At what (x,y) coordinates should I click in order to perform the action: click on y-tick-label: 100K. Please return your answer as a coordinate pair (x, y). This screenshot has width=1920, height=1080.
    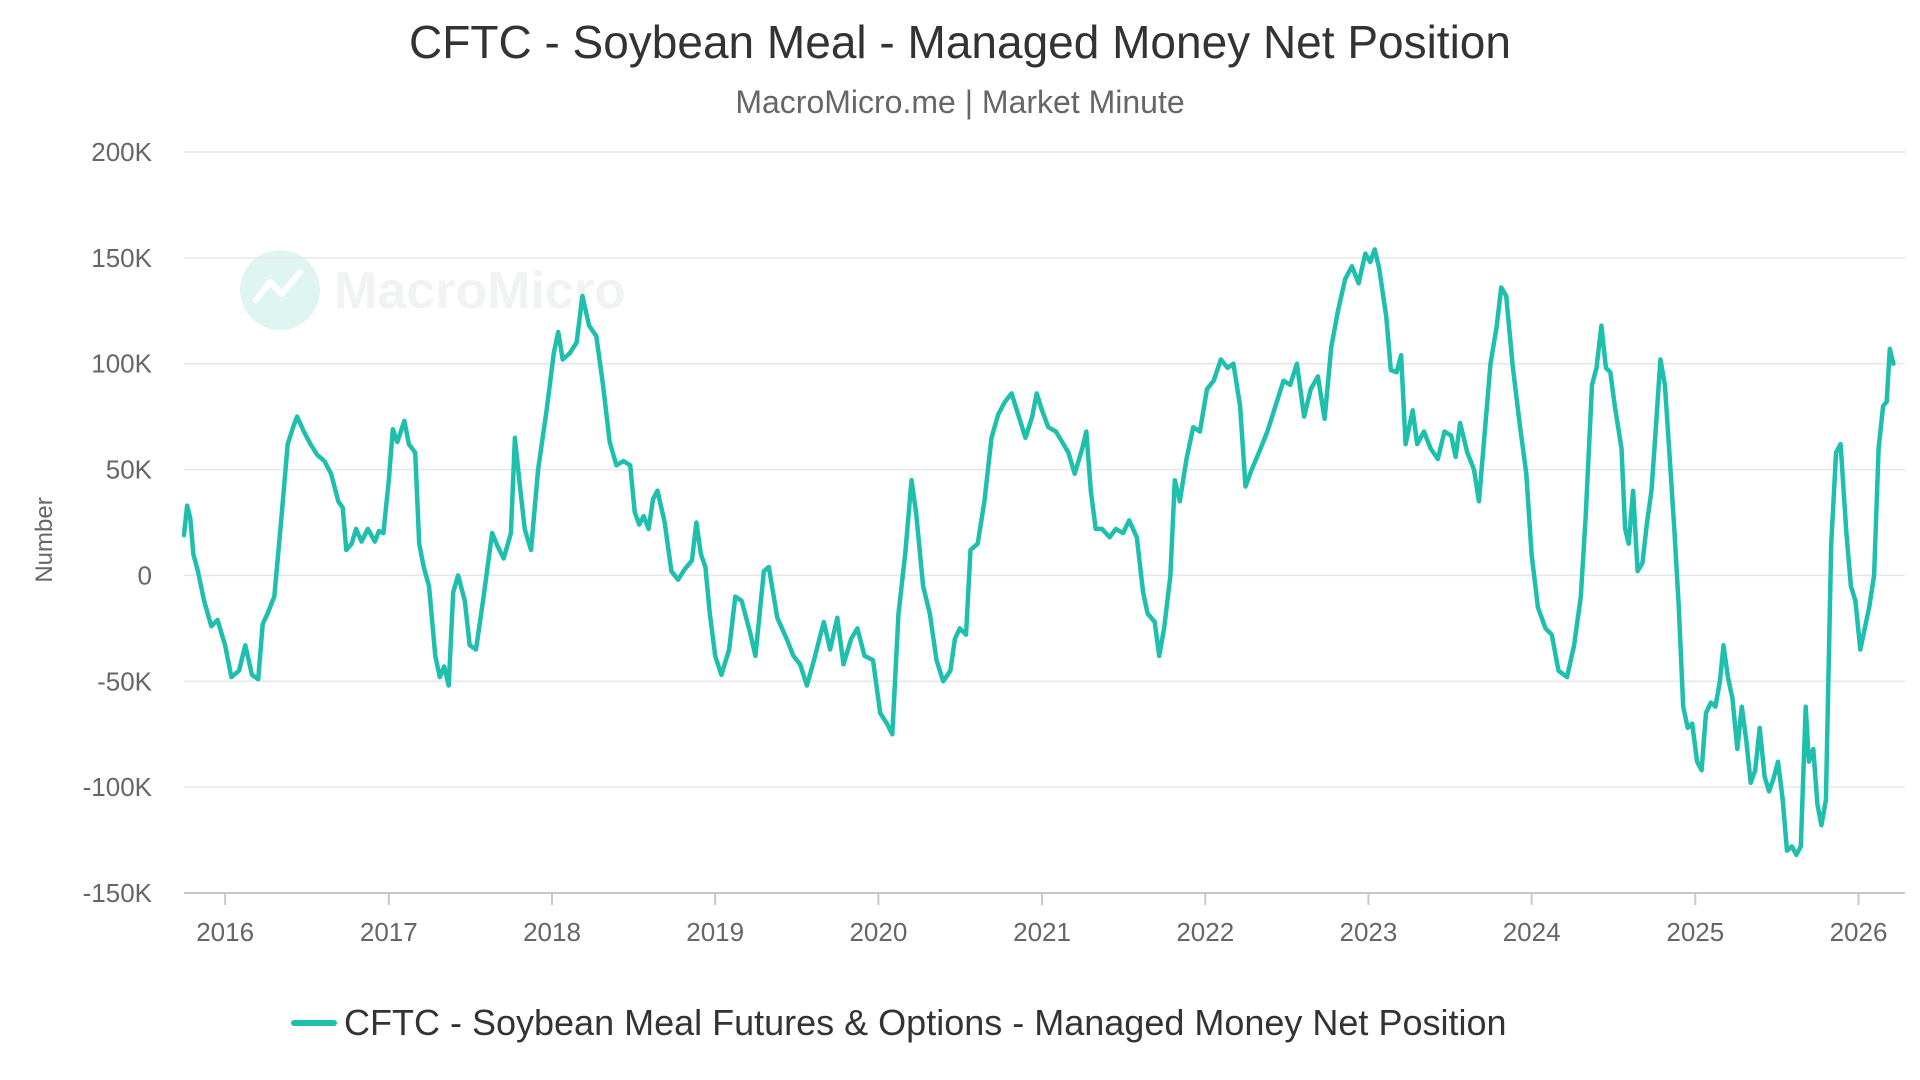
    Looking at the image, I should click on (121, 364).